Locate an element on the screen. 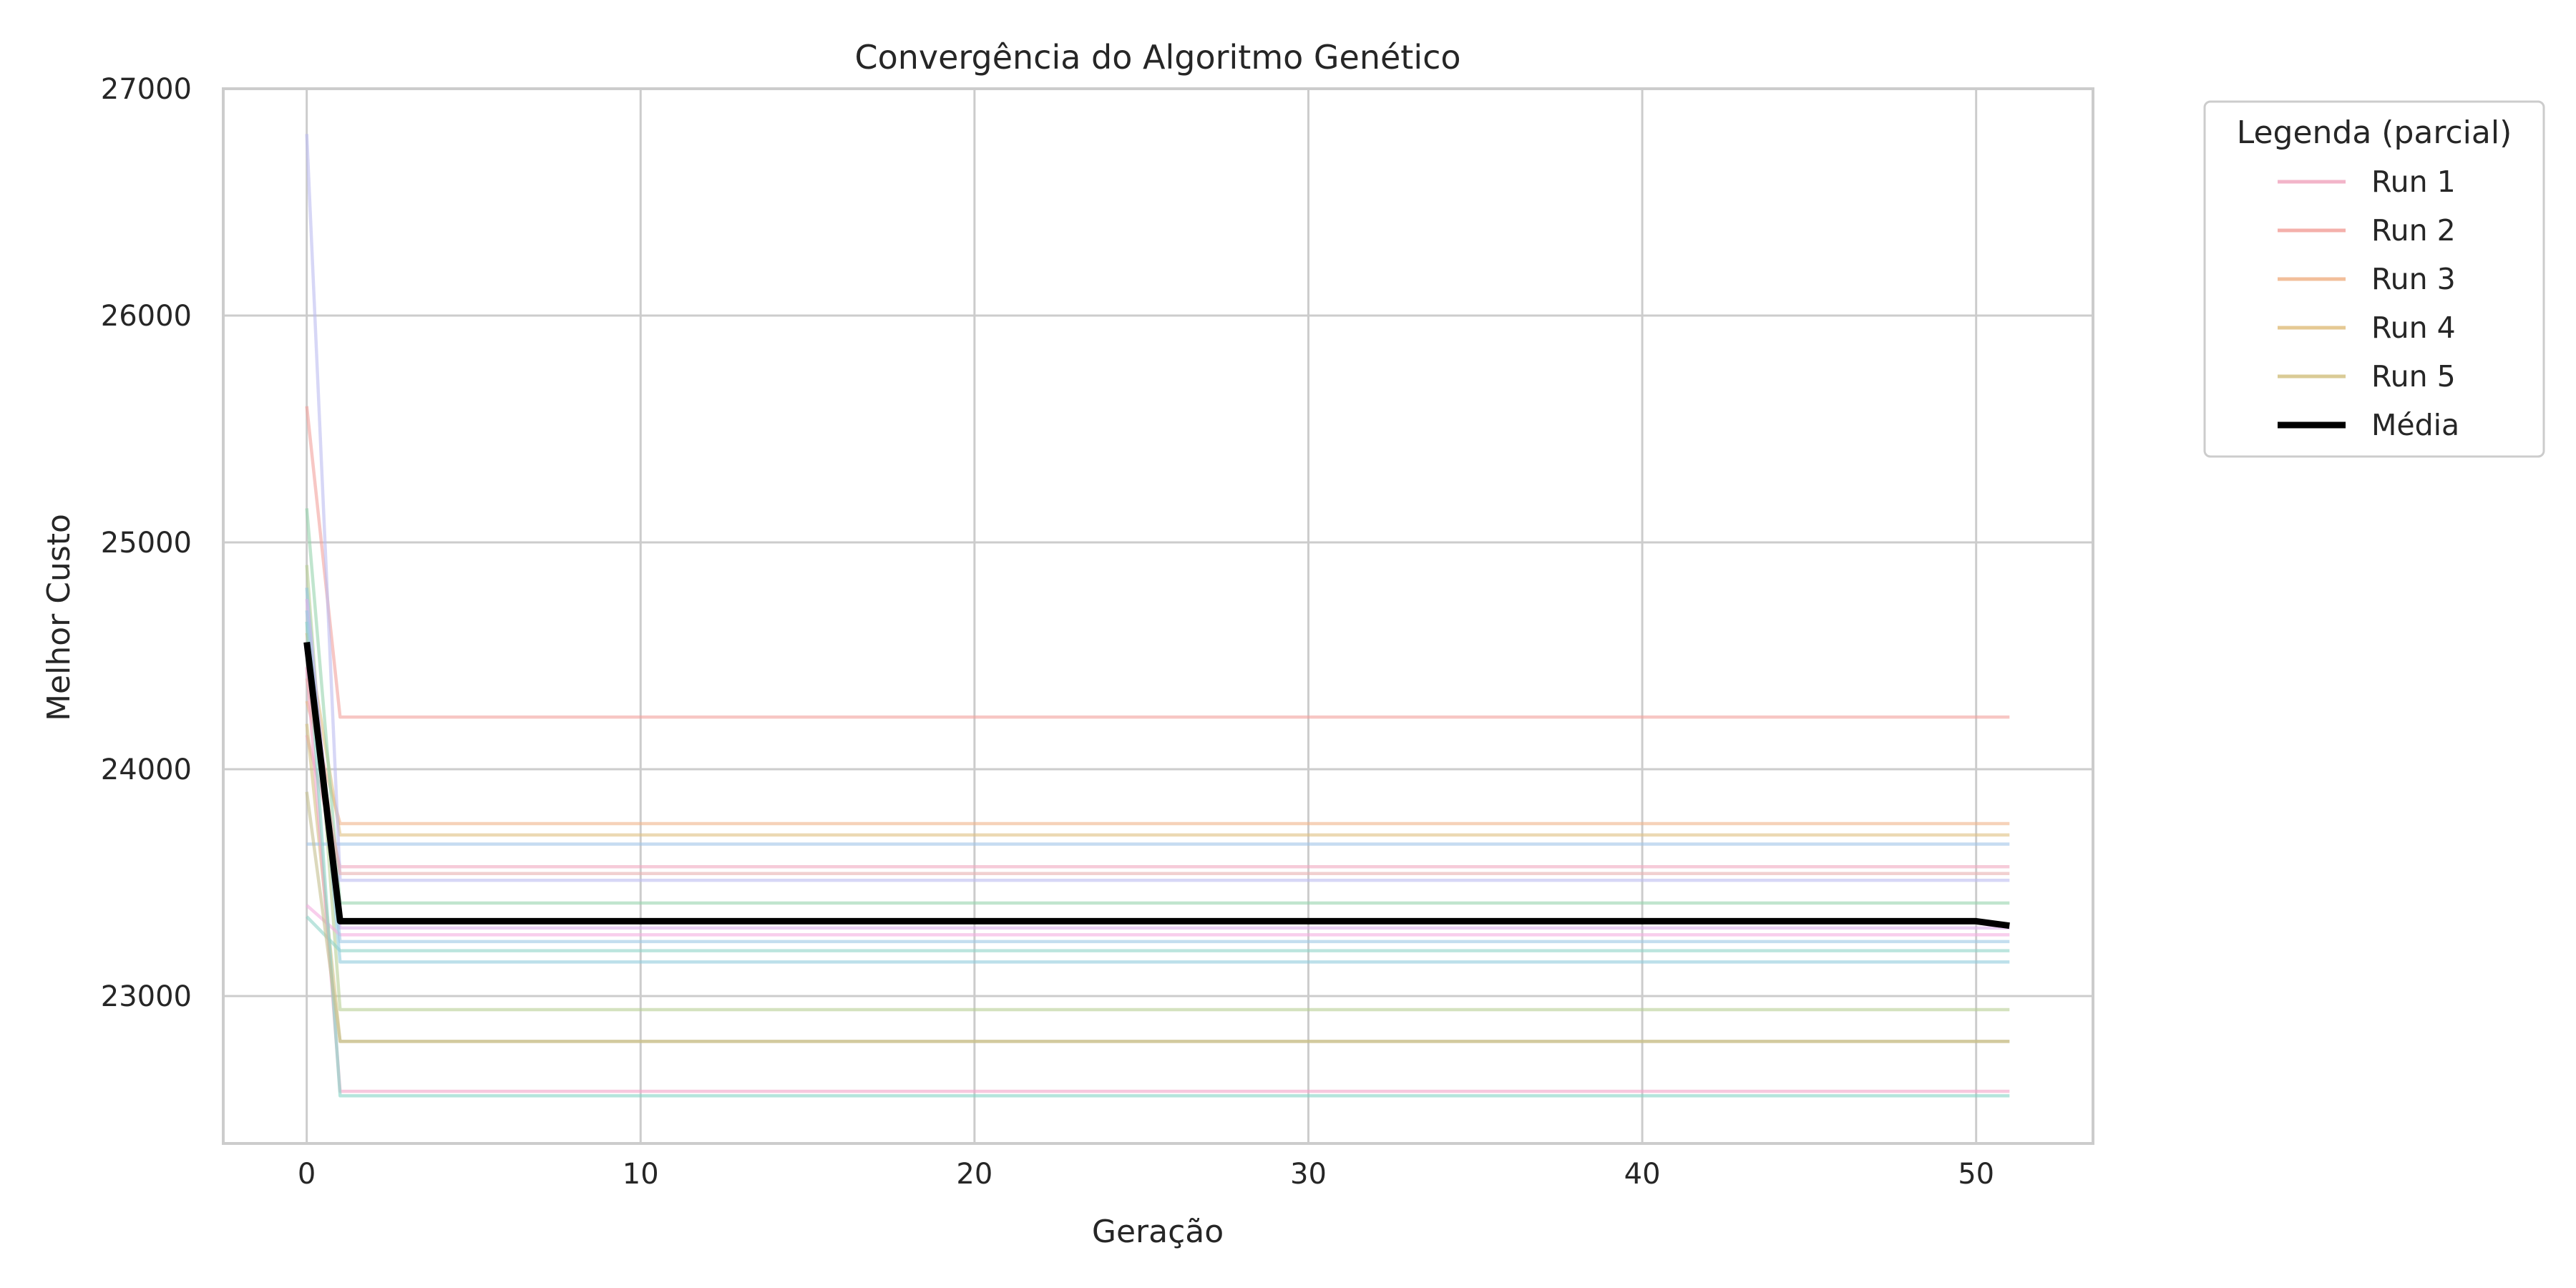 This screenshot has width=2576, height=1288. y-tick-label: 27000 is located at coordinates (146, 89).